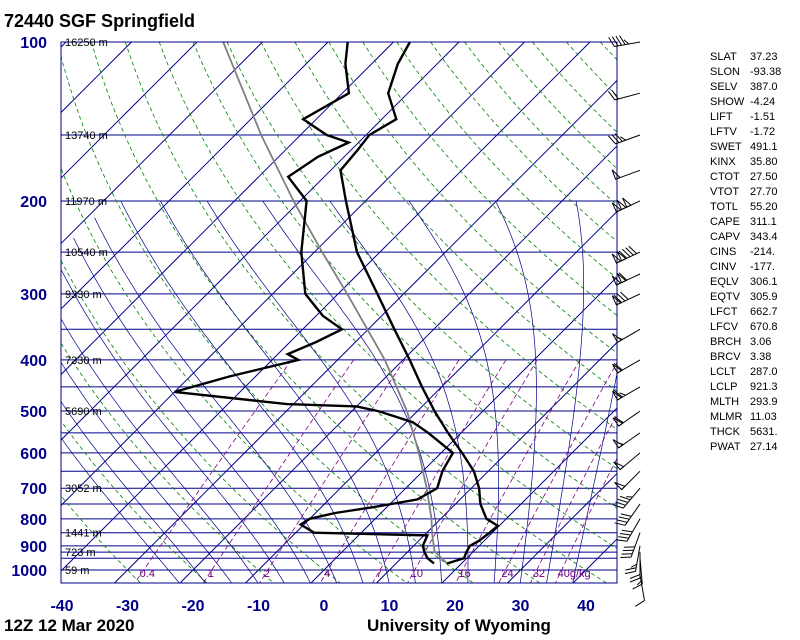 The image size is (800, 640). Describe the element at coordinates (267, 574) in the screenshot. I see `mixing-ratio-label: 2` at that location.